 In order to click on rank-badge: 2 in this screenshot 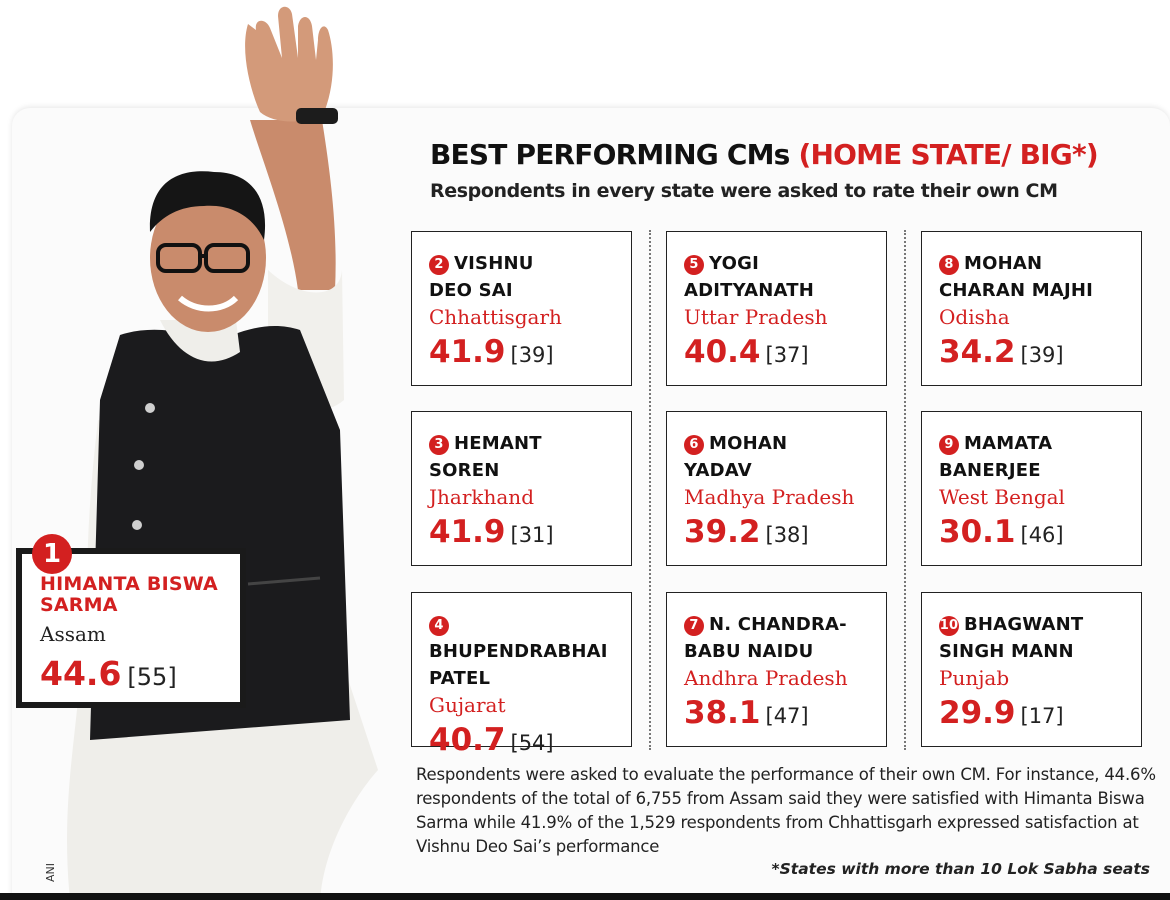, I will do `click(439, 265)`.